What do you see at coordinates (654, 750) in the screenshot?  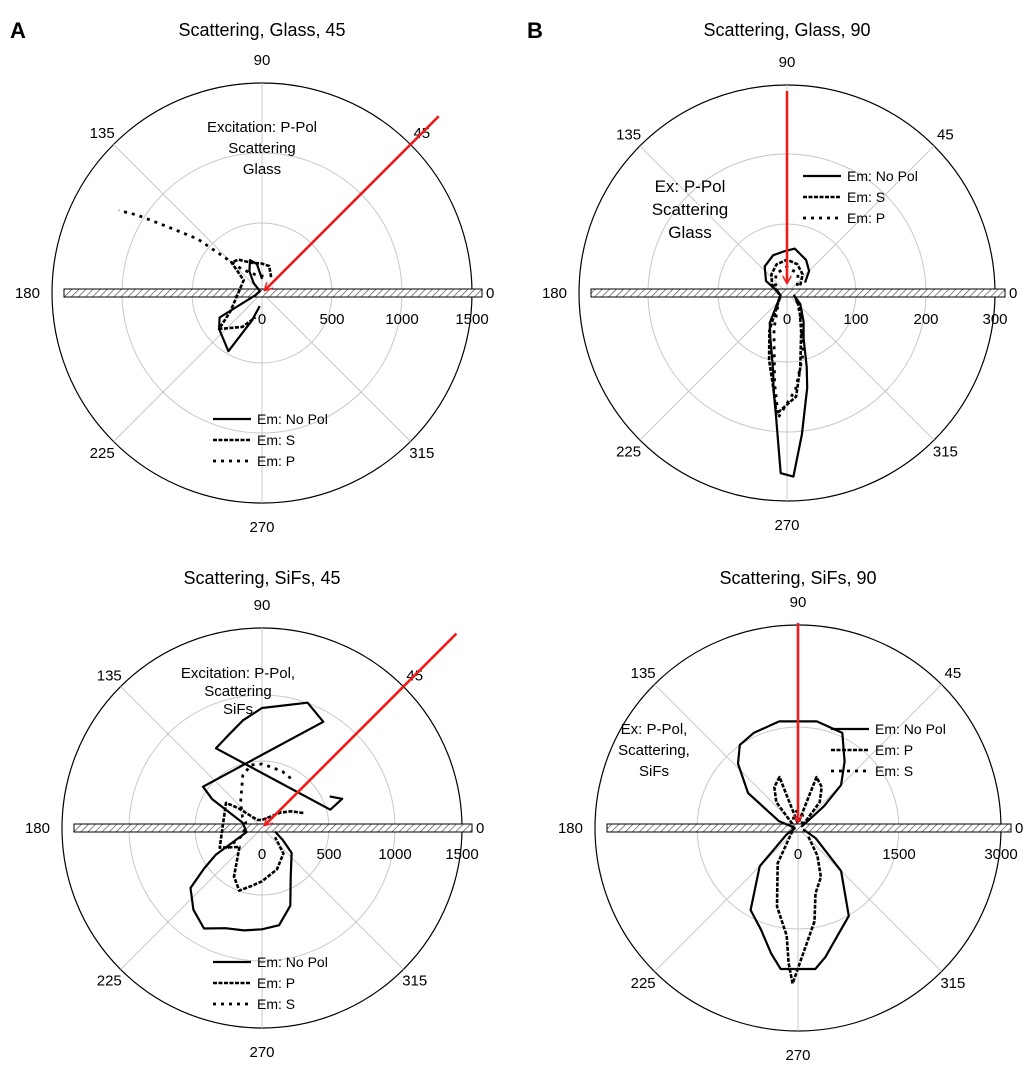 I see `annotation-line: Scattering,` at bounding box center [654, 750].